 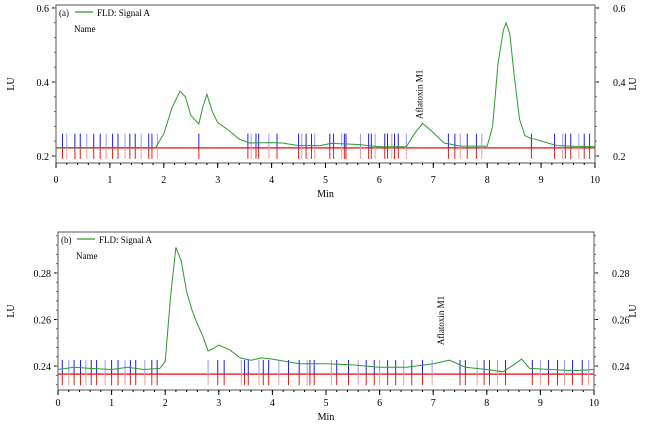 I want to click on y-tick-label-left: 0.28, so click(x=43, y=274).